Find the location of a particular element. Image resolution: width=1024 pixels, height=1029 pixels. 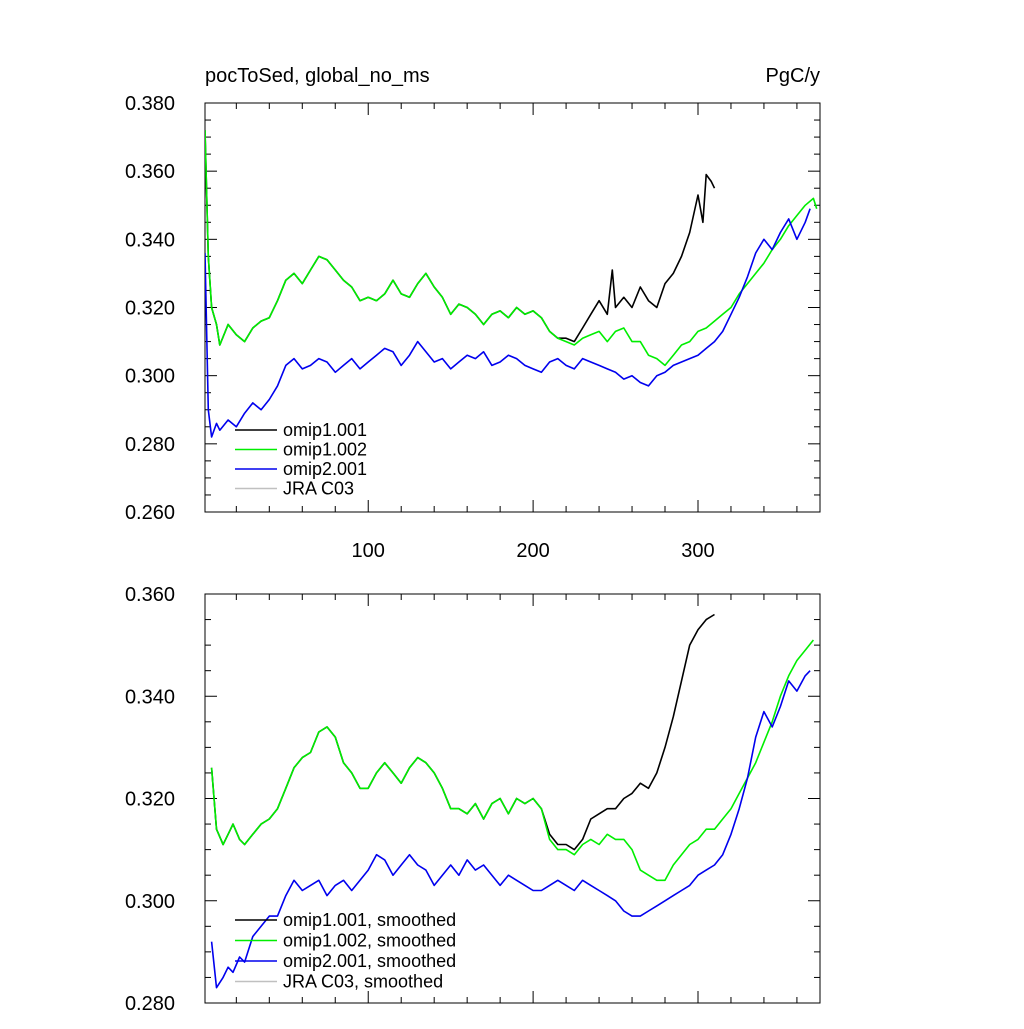

legend-label: omip2.001 is located at coordinates (325, 469).